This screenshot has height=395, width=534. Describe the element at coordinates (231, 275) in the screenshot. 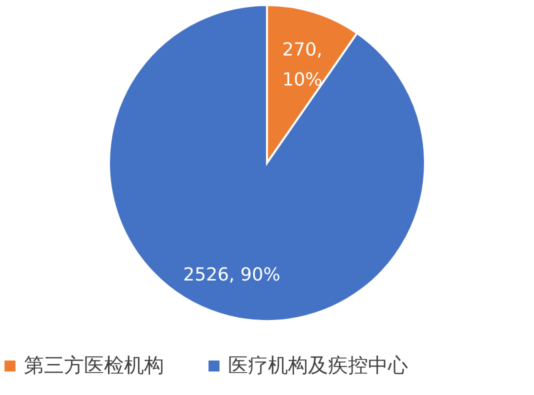

I see `data-label: 2526, 90%` at that location.